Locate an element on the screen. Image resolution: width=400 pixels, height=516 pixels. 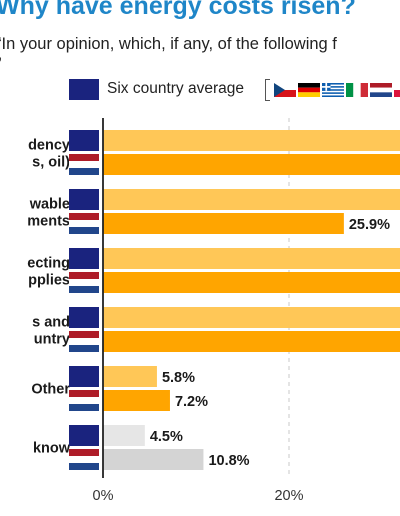
italian-flag-icon is located at coordinates (357, 90).